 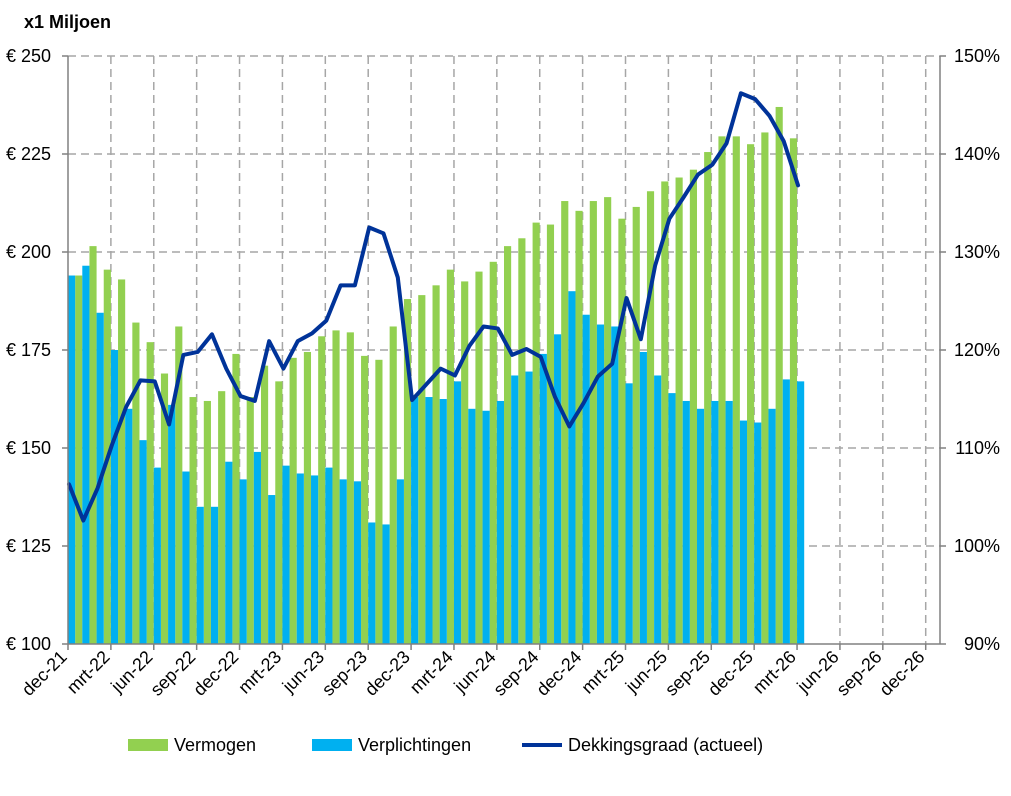 I want to click on x-tick-label: mrt-25, so click(x=602, y=672).